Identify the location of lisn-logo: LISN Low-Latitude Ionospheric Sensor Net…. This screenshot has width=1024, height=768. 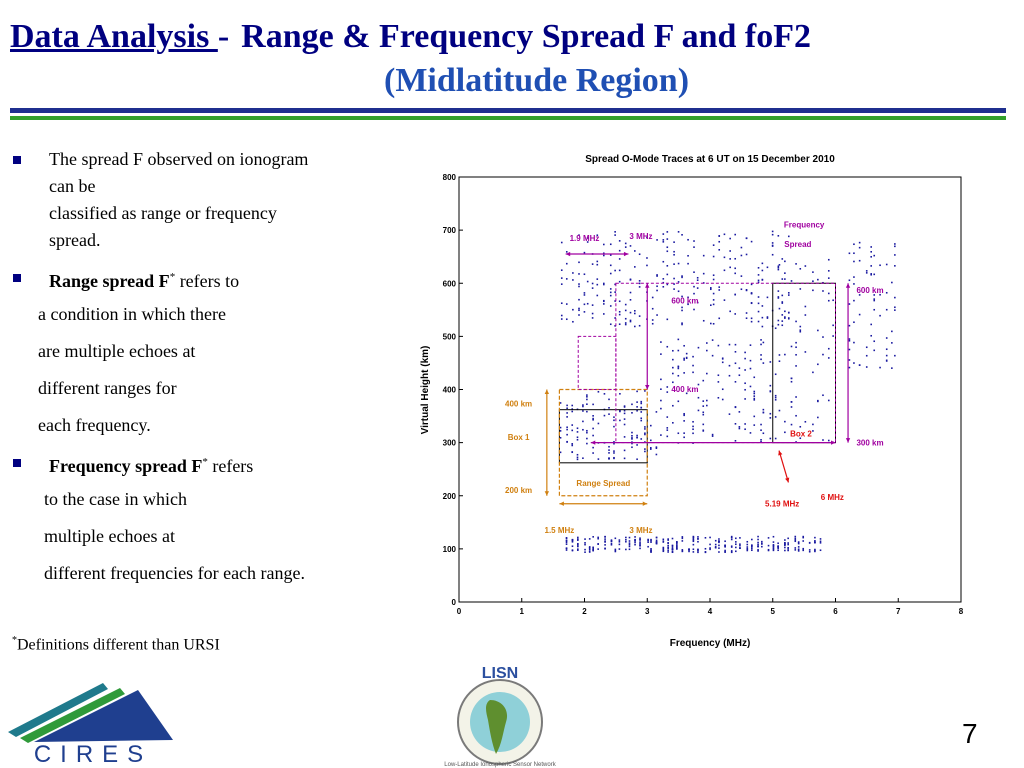
(500, 716).